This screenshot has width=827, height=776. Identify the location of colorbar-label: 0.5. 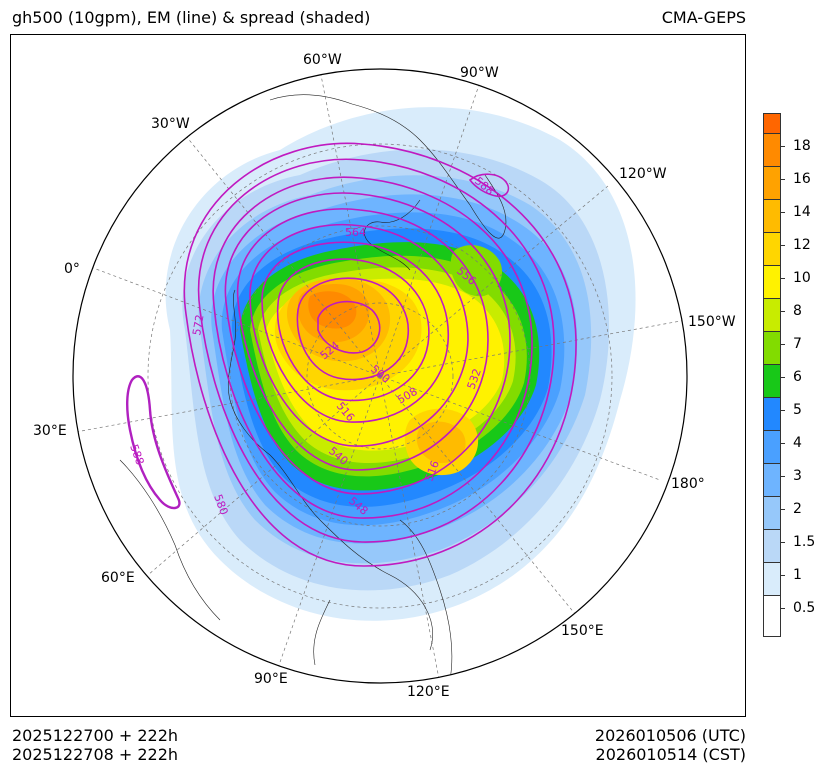
(804, 608).